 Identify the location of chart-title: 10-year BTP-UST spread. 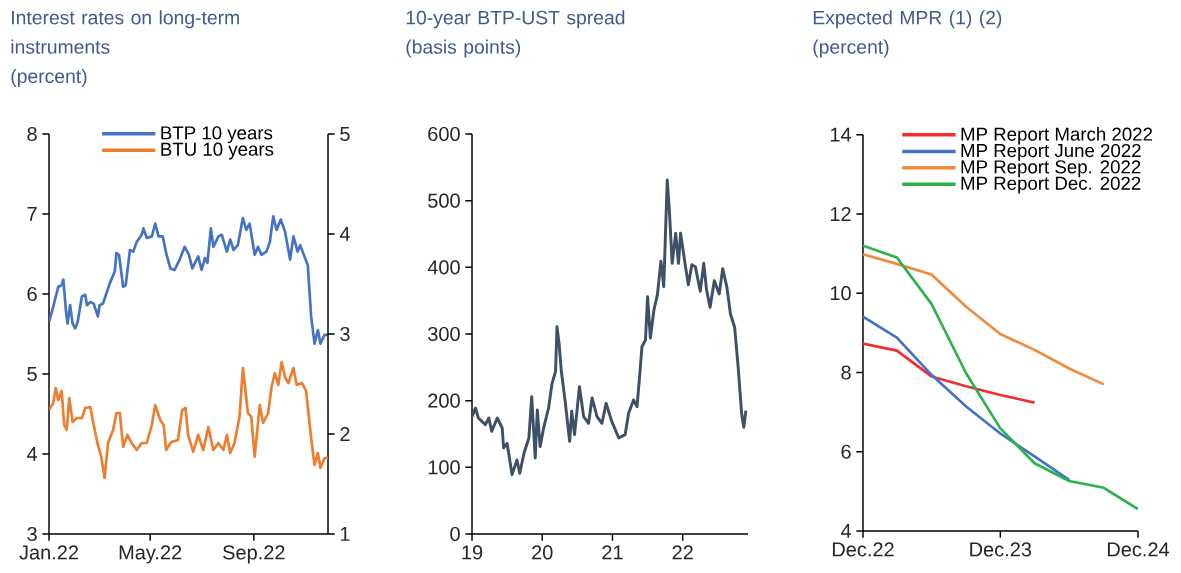
(515, 19).